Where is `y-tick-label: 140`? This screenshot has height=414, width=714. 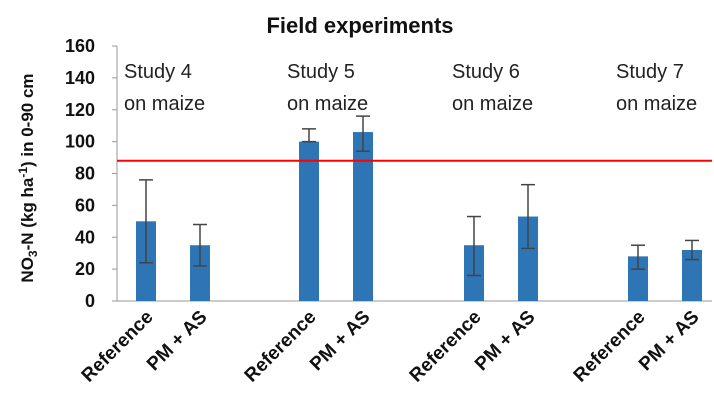 y-tick-label: 140 is located at coordinates (80, 78).